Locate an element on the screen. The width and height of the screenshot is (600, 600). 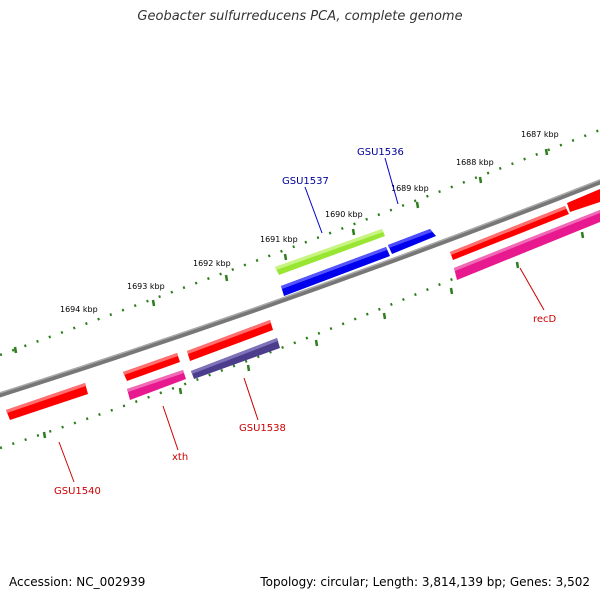
gene-gsu1538-red is located at coordinates (230, 340).